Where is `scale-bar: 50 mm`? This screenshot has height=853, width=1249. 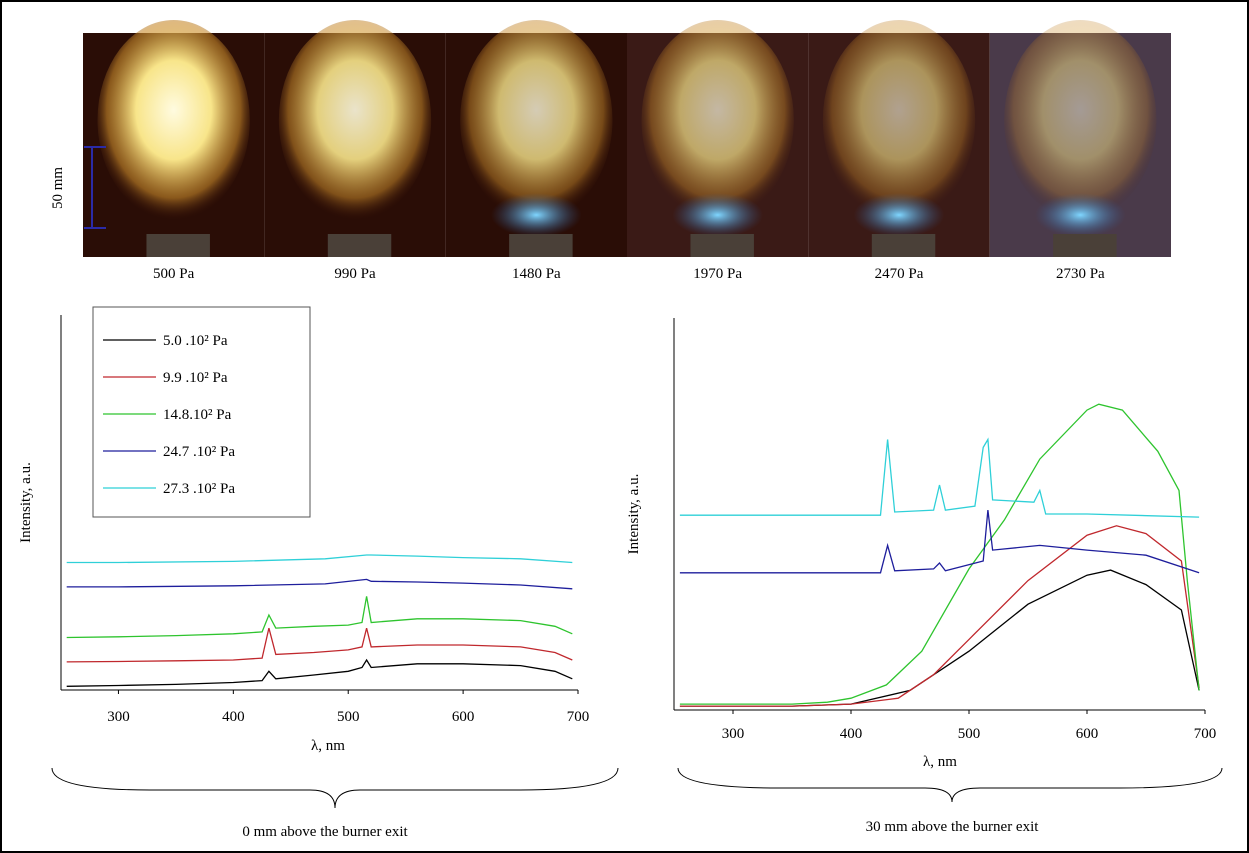
scale-bar: 50 mm is located at coordinates (78, 187).